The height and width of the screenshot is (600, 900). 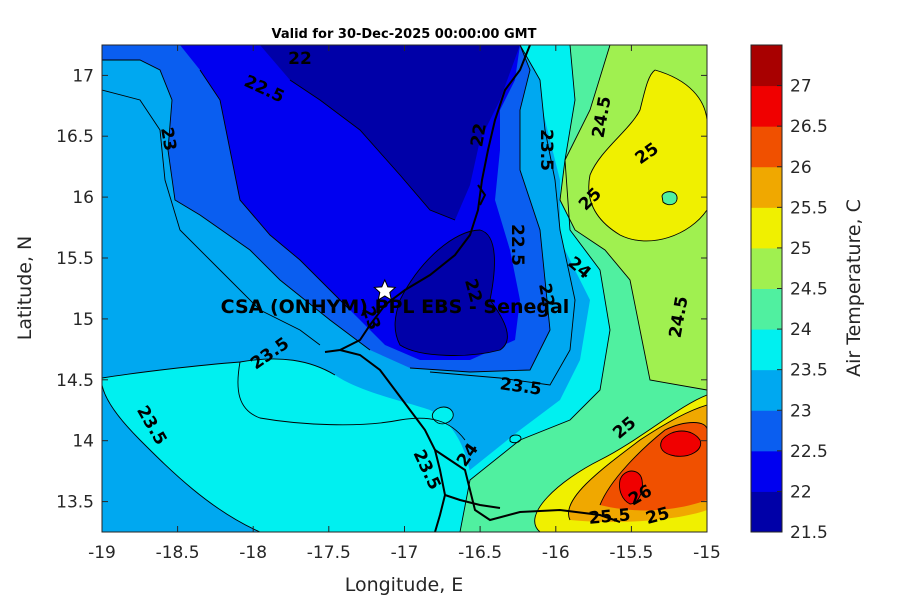 What do you see at coordinates (801, 249) in the screenshot?
I see `colorbar-tick-label: 25` at bounding box center [801, 249].